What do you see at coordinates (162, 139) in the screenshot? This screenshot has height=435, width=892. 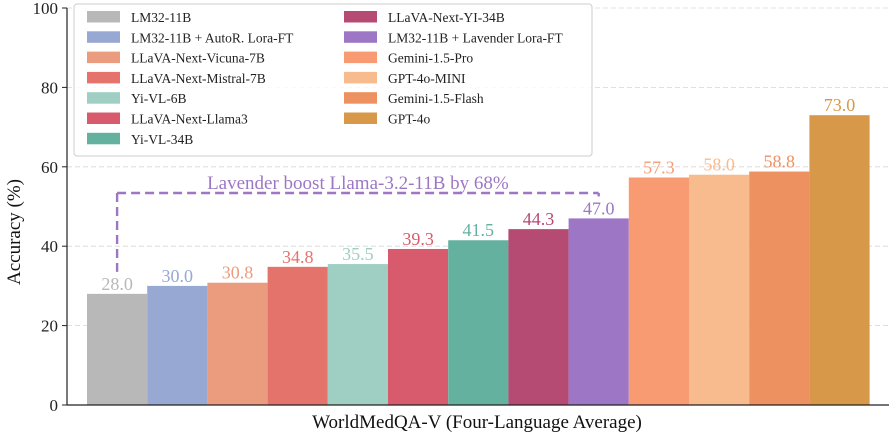 I see `legend-label: Yi-VL-34B` at bounding box center [162, 139].